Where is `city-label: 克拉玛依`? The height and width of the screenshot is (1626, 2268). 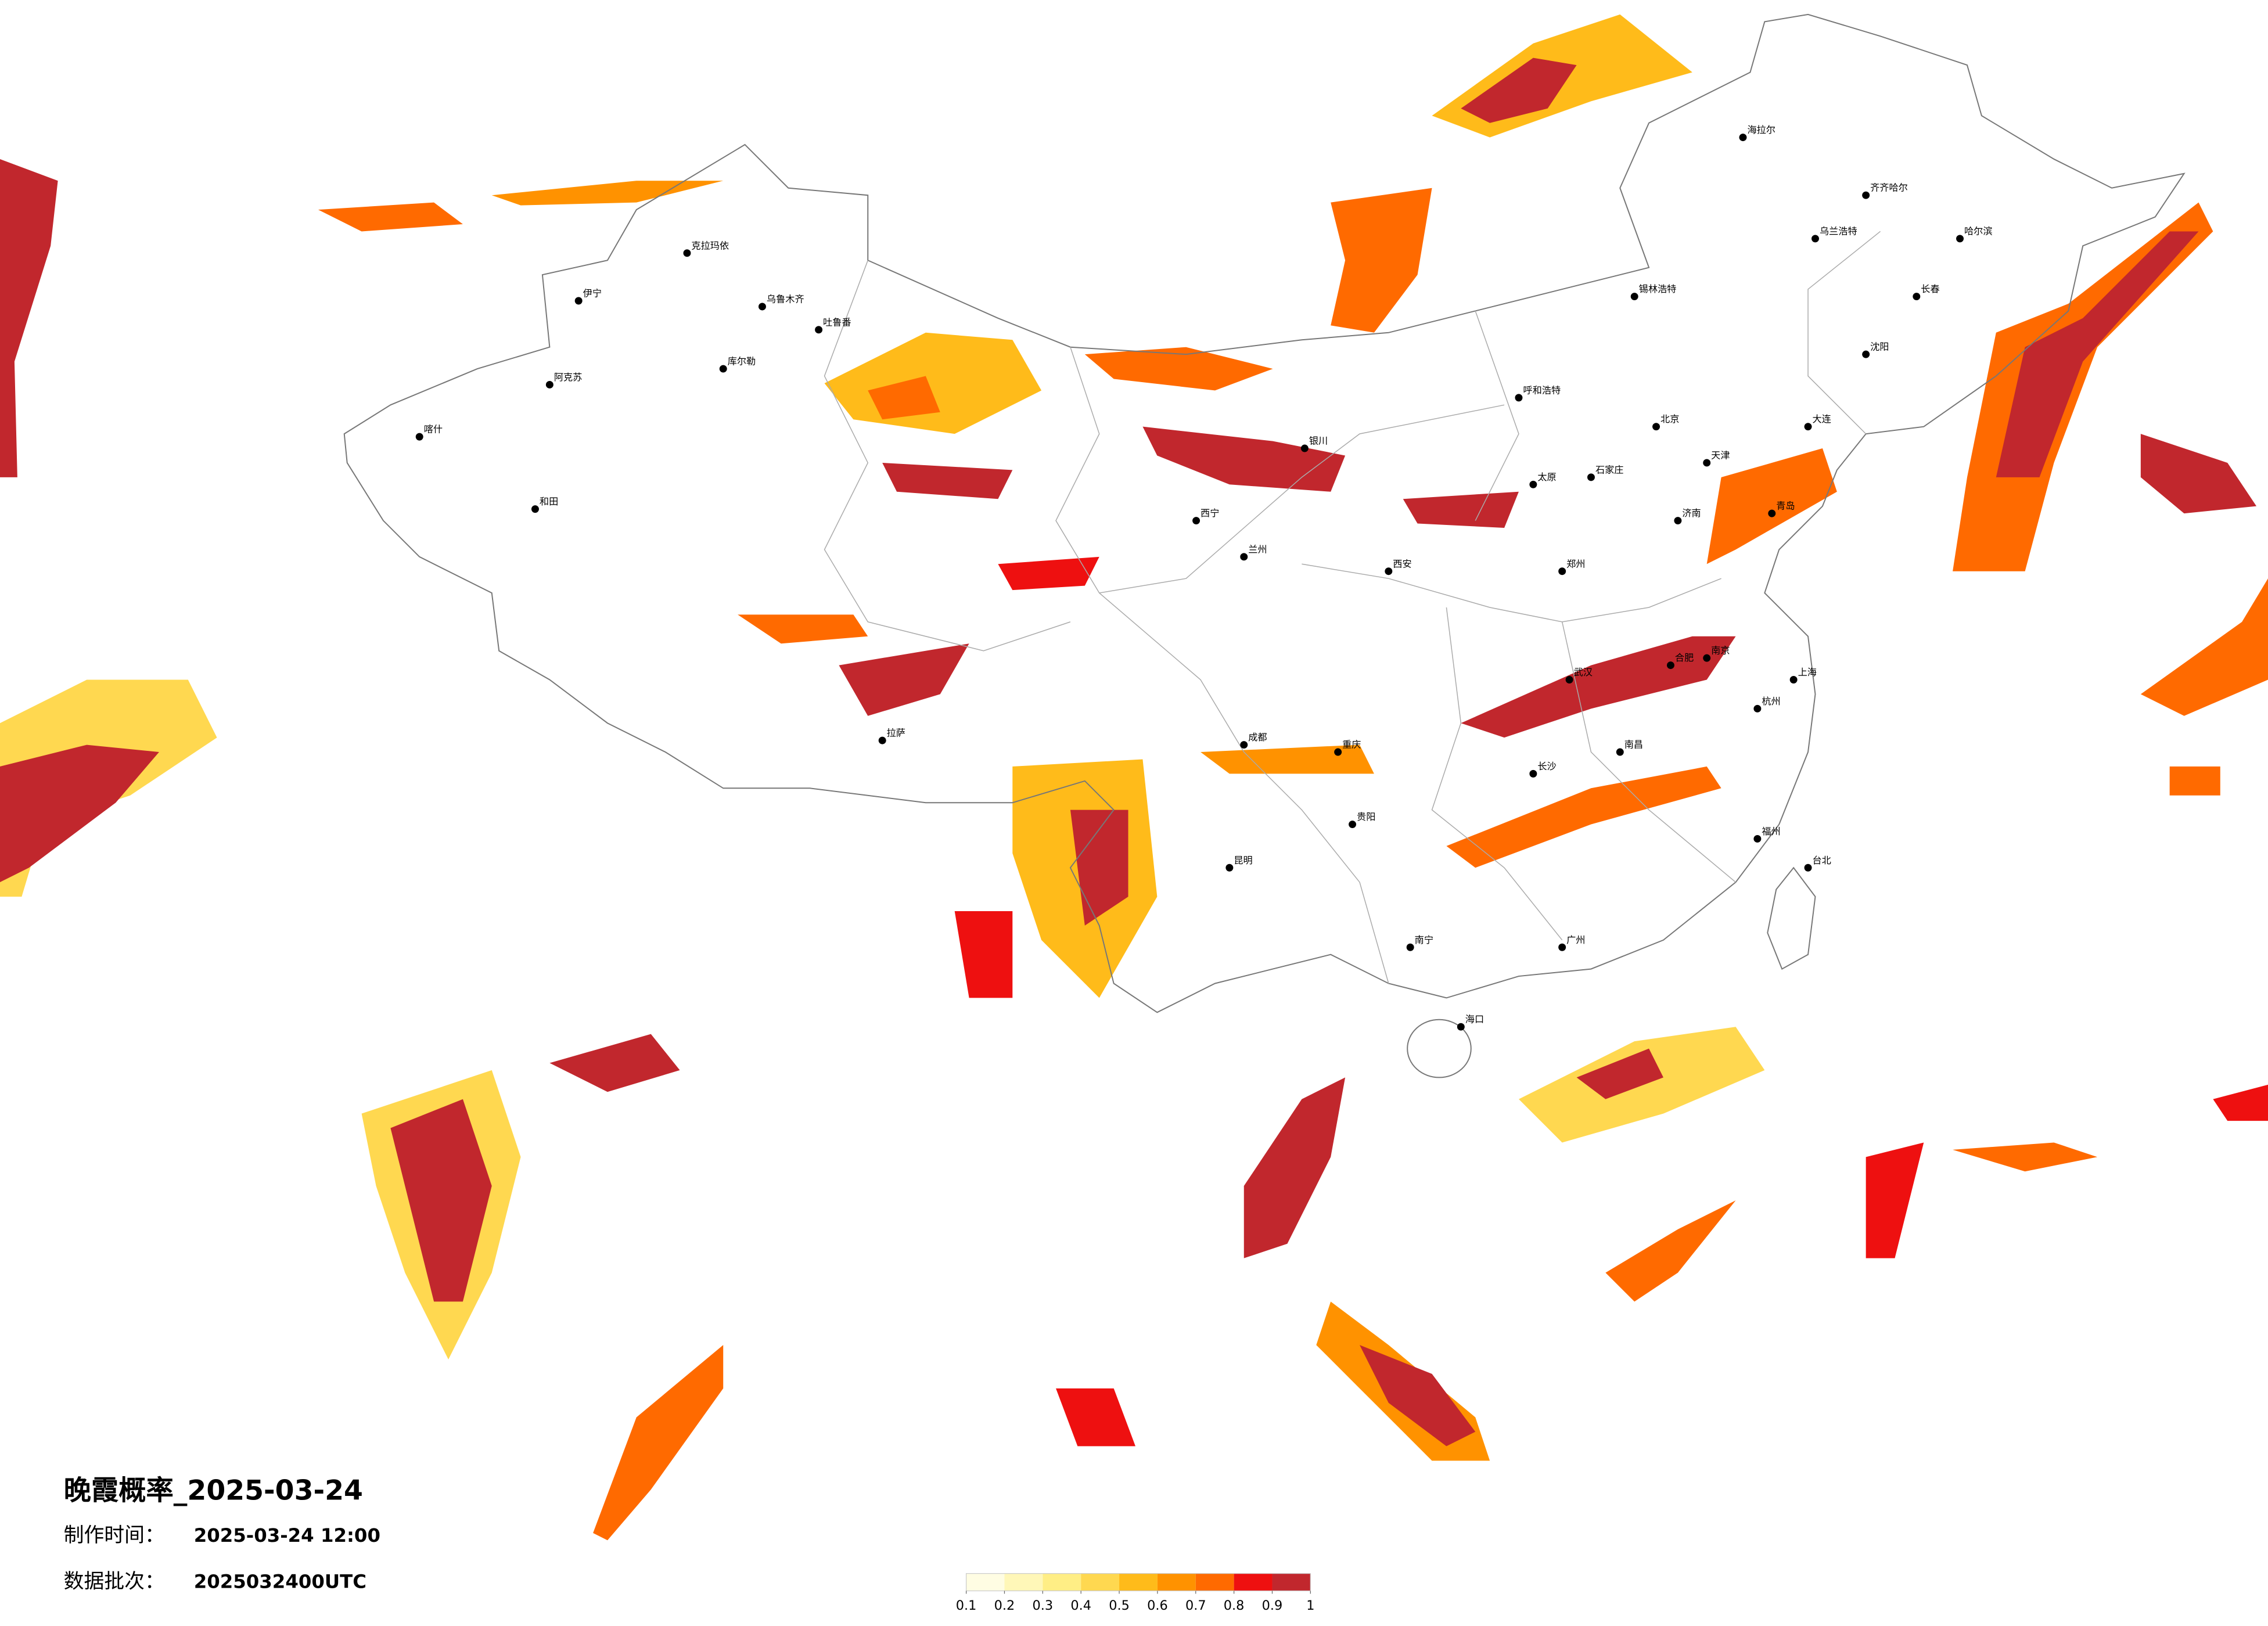 city-label: 克拉玛依 is located at coordinates (710, 245).